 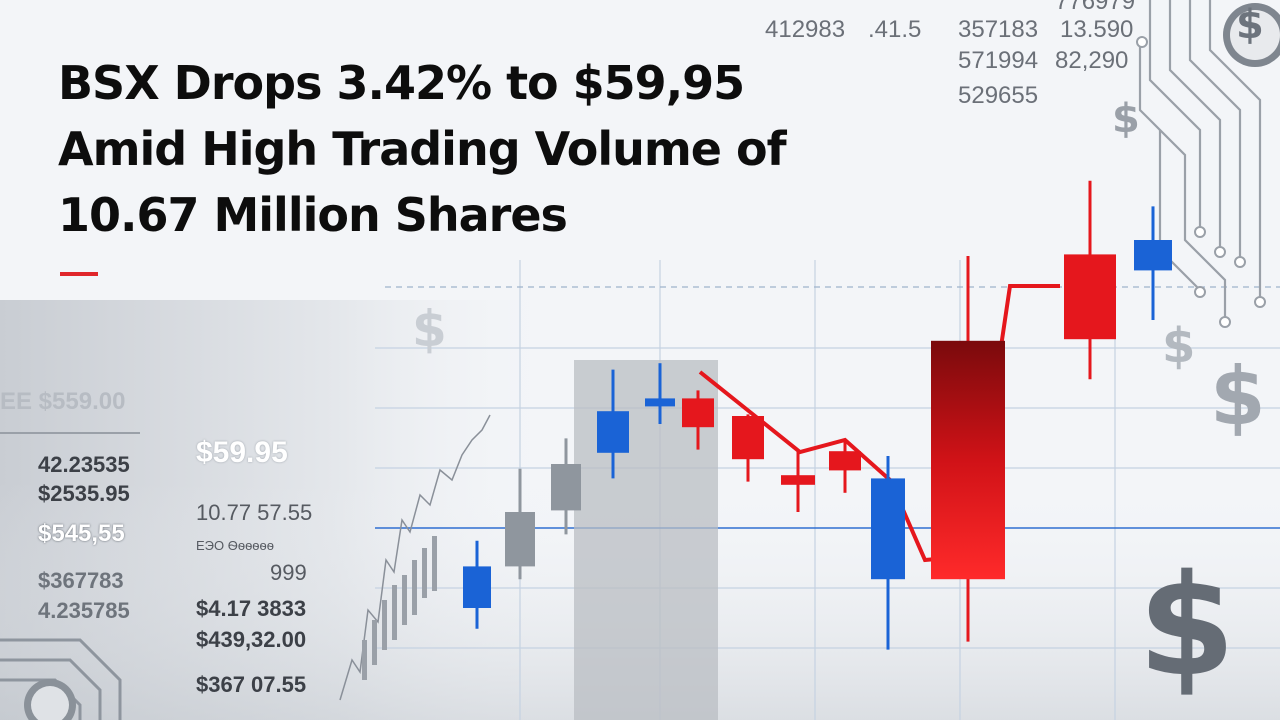 What do you see at coordinates (251, 608) in the screenshot?
I see `mid-number: $4.17 3833` at bounding box center [251, 608].